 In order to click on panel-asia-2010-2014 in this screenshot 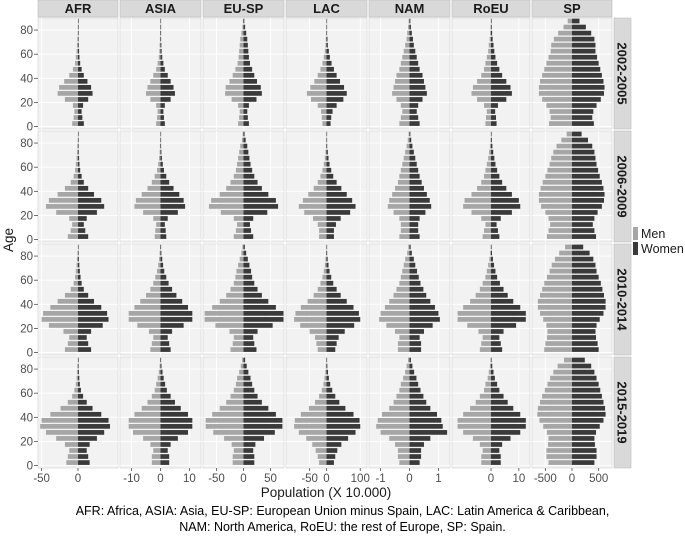, I will do `click(160, 299)`.